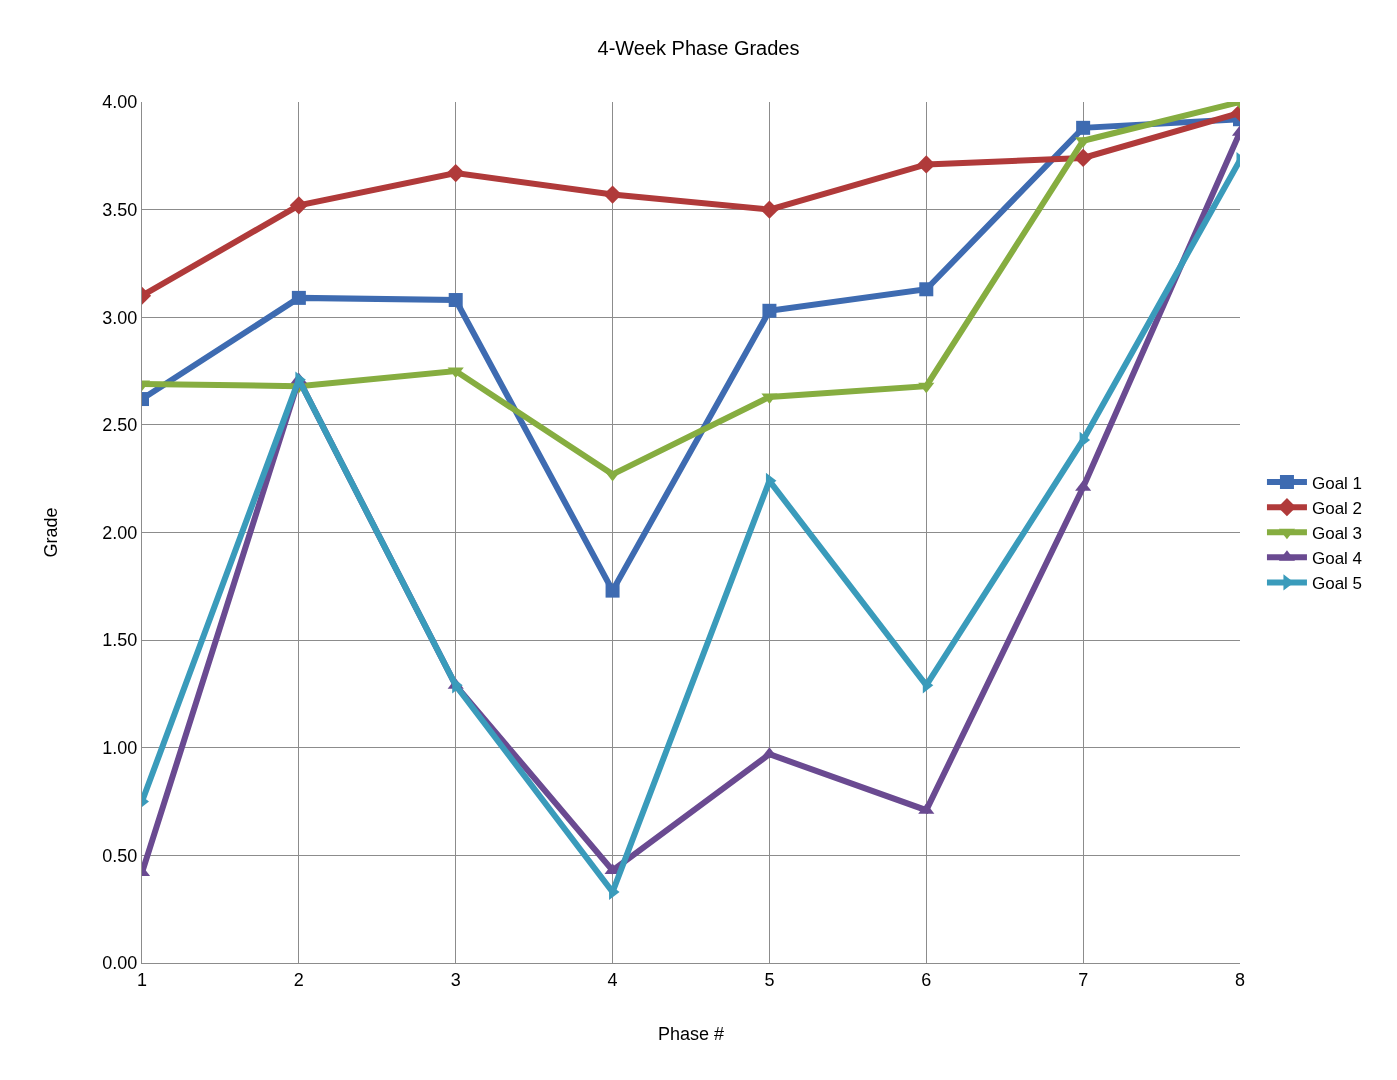  What do you see at coordinates (120, 855) in the screenshot?
I see `y-tick-label: 0.50` at bounding box center [120, 855].